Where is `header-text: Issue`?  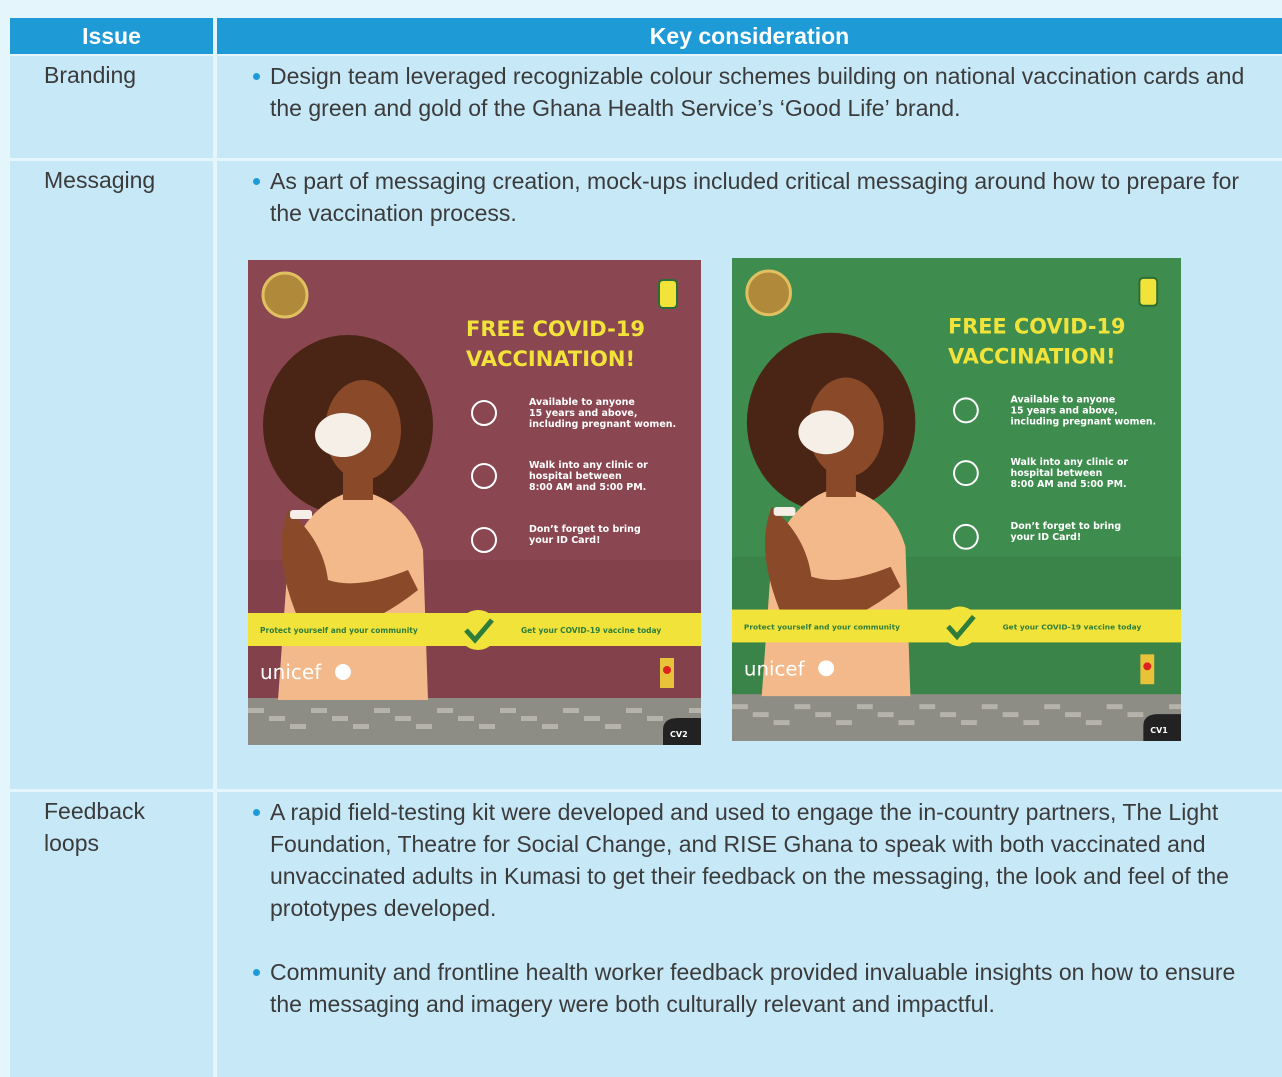 header-text: Issue is located at coordinates (111, 35).